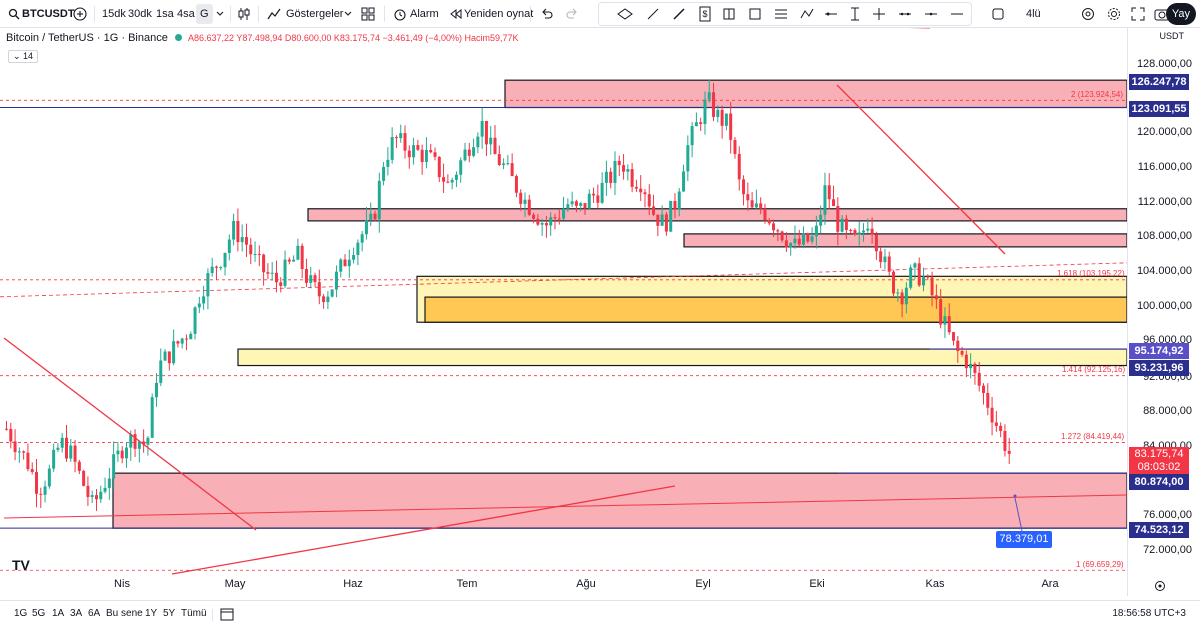 This screenshot has height=629, width=1200. Describe the element at coordinates (1097, 94) in the screenshot. I see `fib-label-2: 2 (123.924,54)` at that location.